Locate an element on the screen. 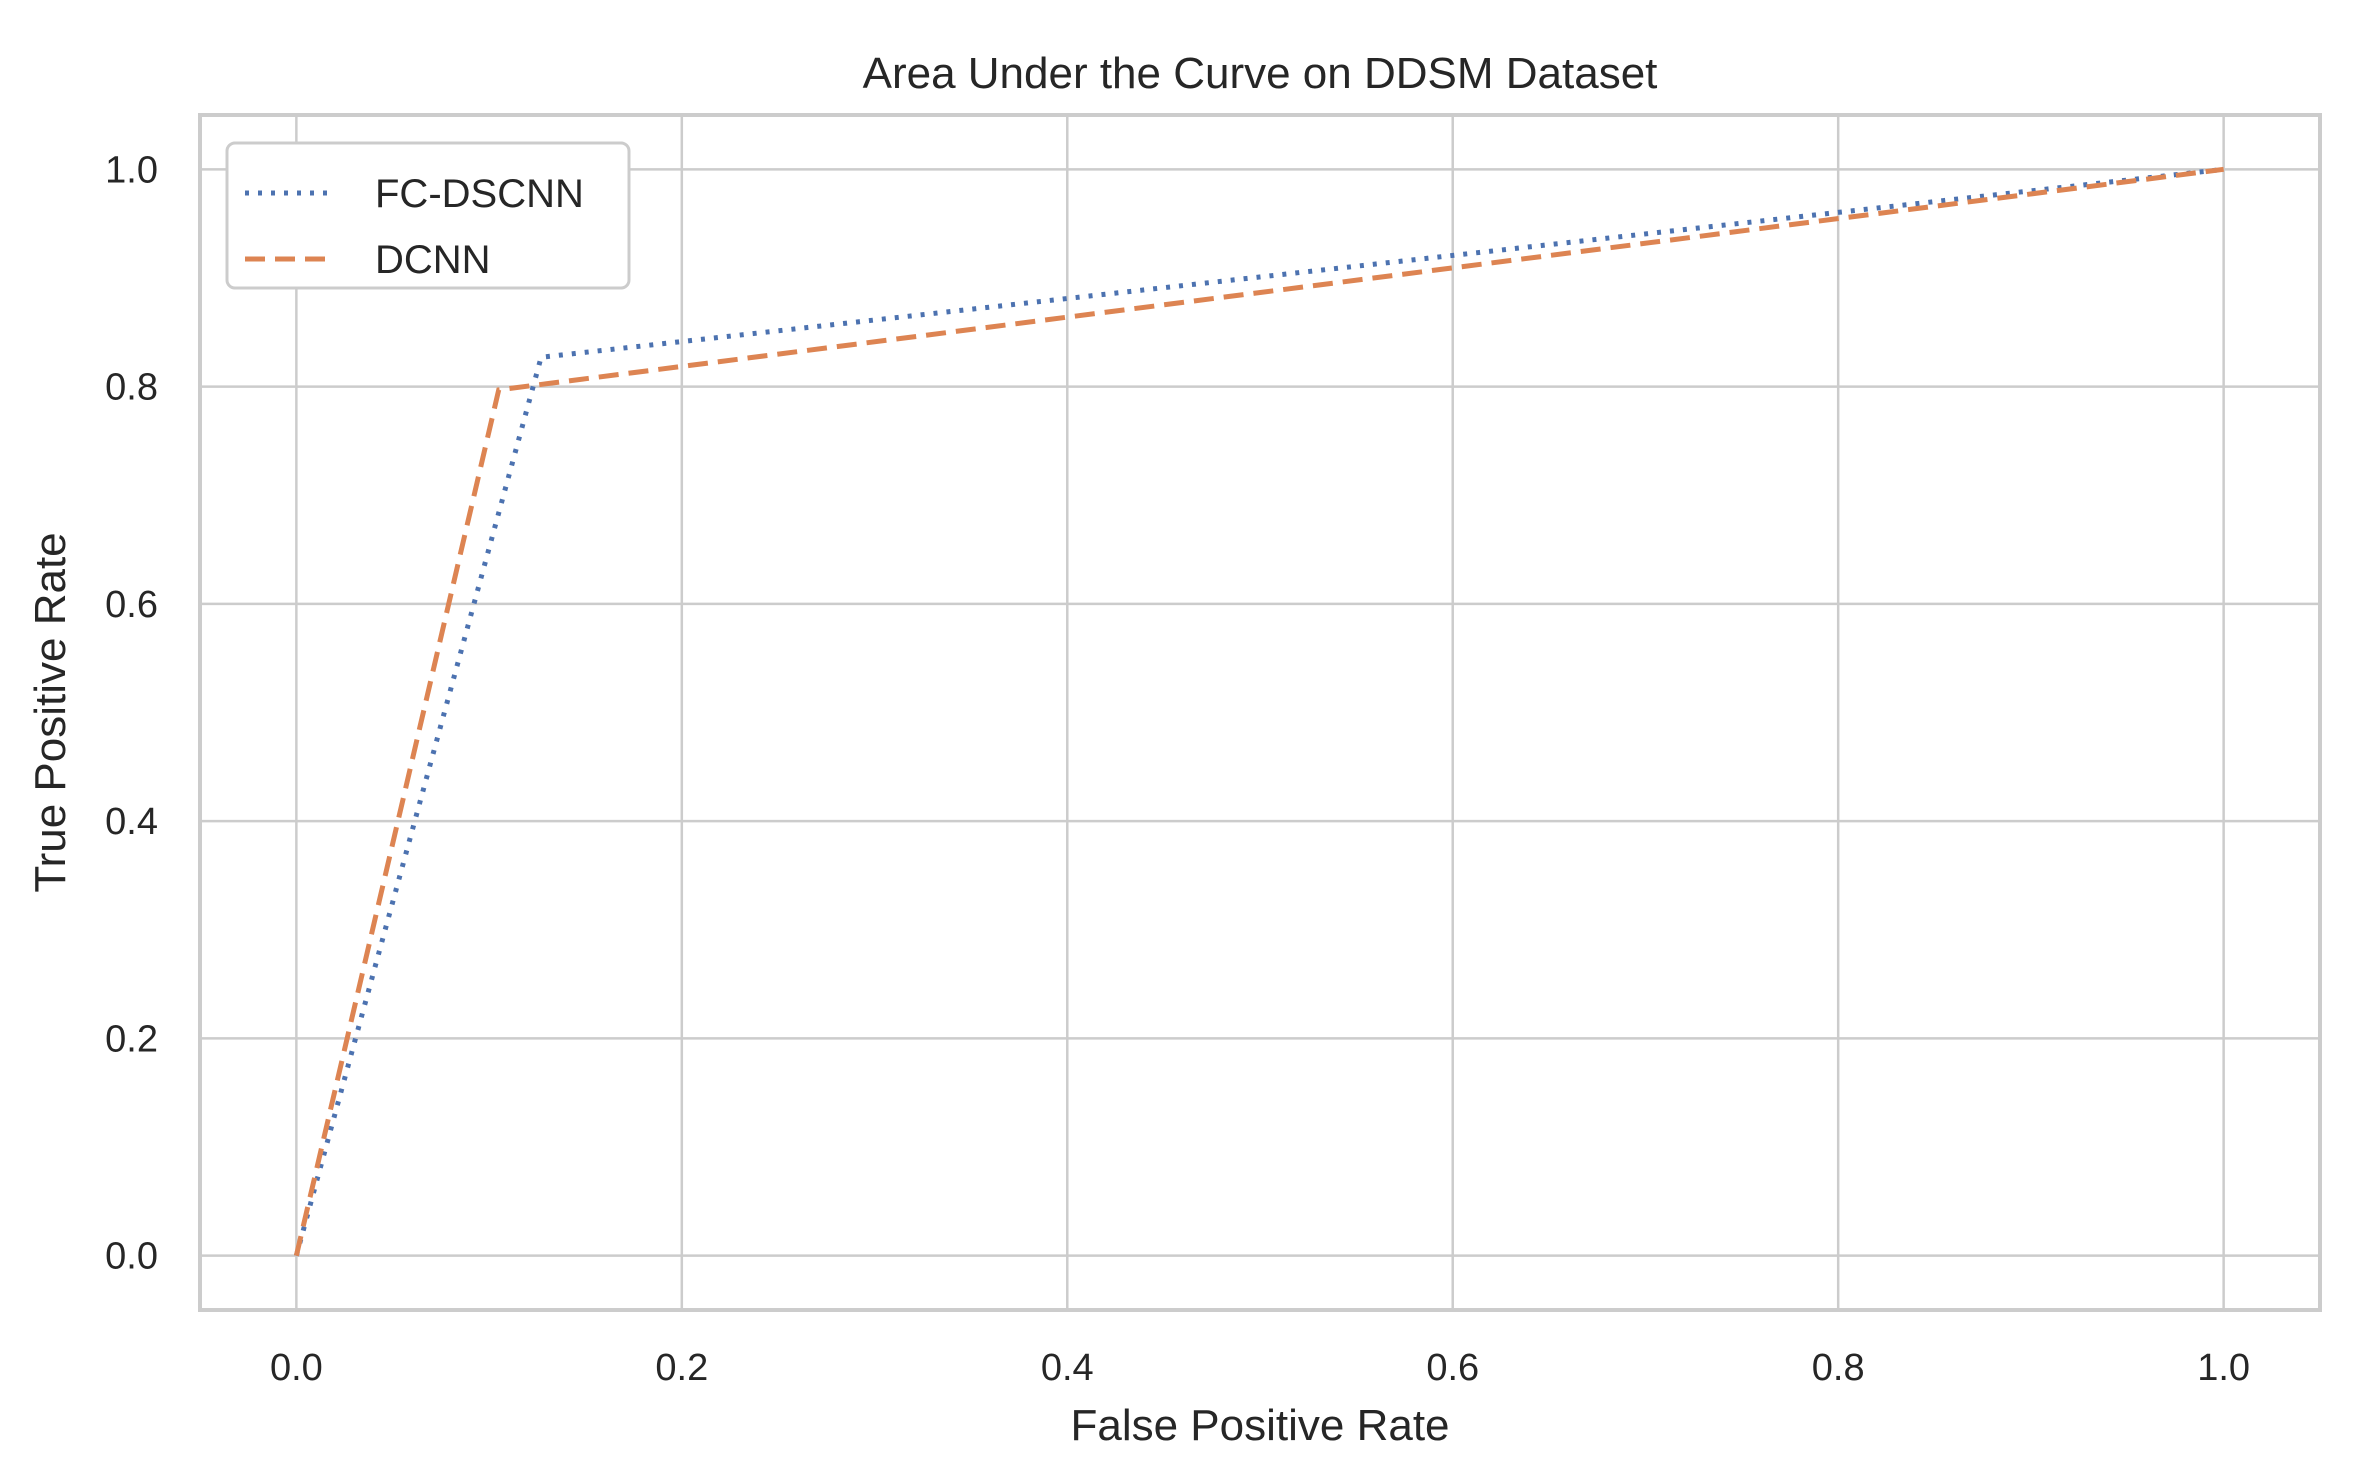 This screenshot has height=1475, width=2356. y-tick-label: 0.0 is located at coordinates (131, 1257).